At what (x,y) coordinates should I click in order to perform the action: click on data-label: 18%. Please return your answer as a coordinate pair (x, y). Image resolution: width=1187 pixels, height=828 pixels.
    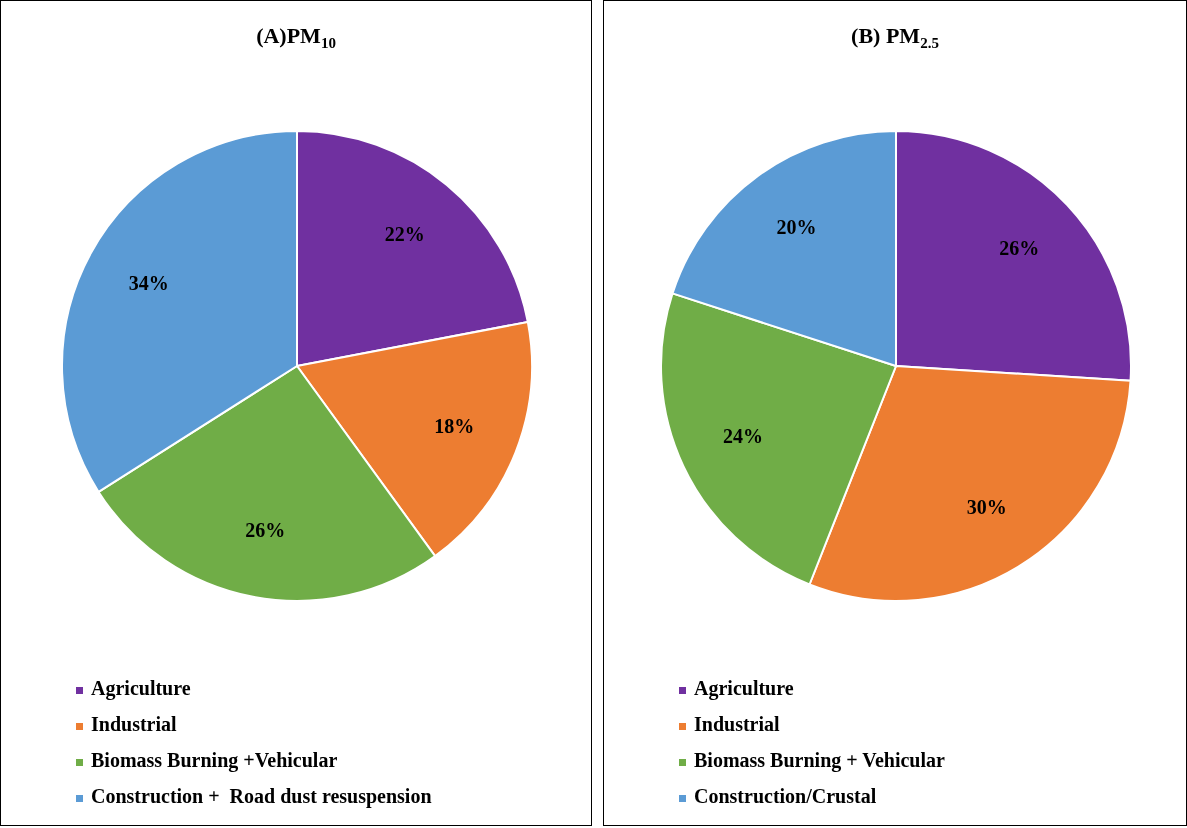
    Looking at the image, I should click on (454, 426).